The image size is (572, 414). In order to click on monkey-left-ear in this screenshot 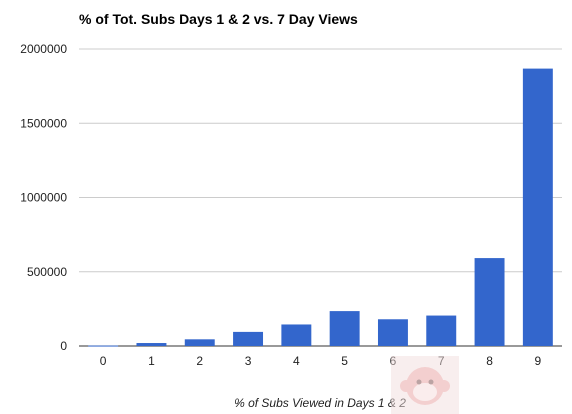, I will do `click(406, 386)`.